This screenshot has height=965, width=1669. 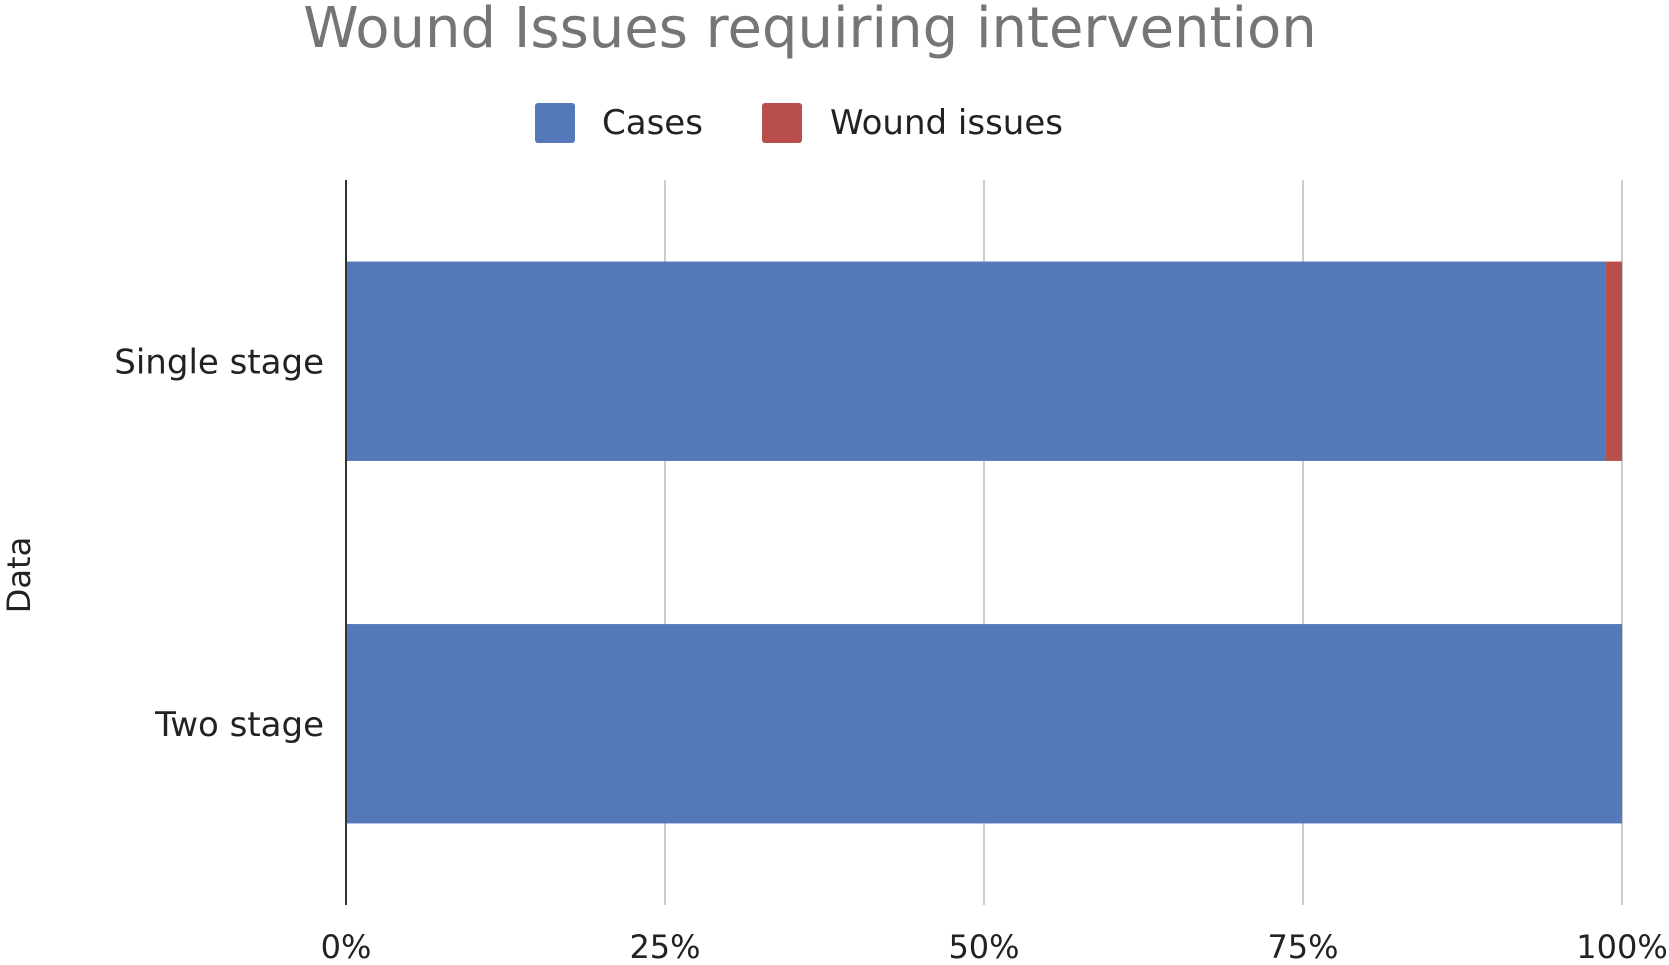 What do you see at coordinates (19, 575) in the screenshot?
I see `y-axis-title: Data` at bounding box center [19, 575].